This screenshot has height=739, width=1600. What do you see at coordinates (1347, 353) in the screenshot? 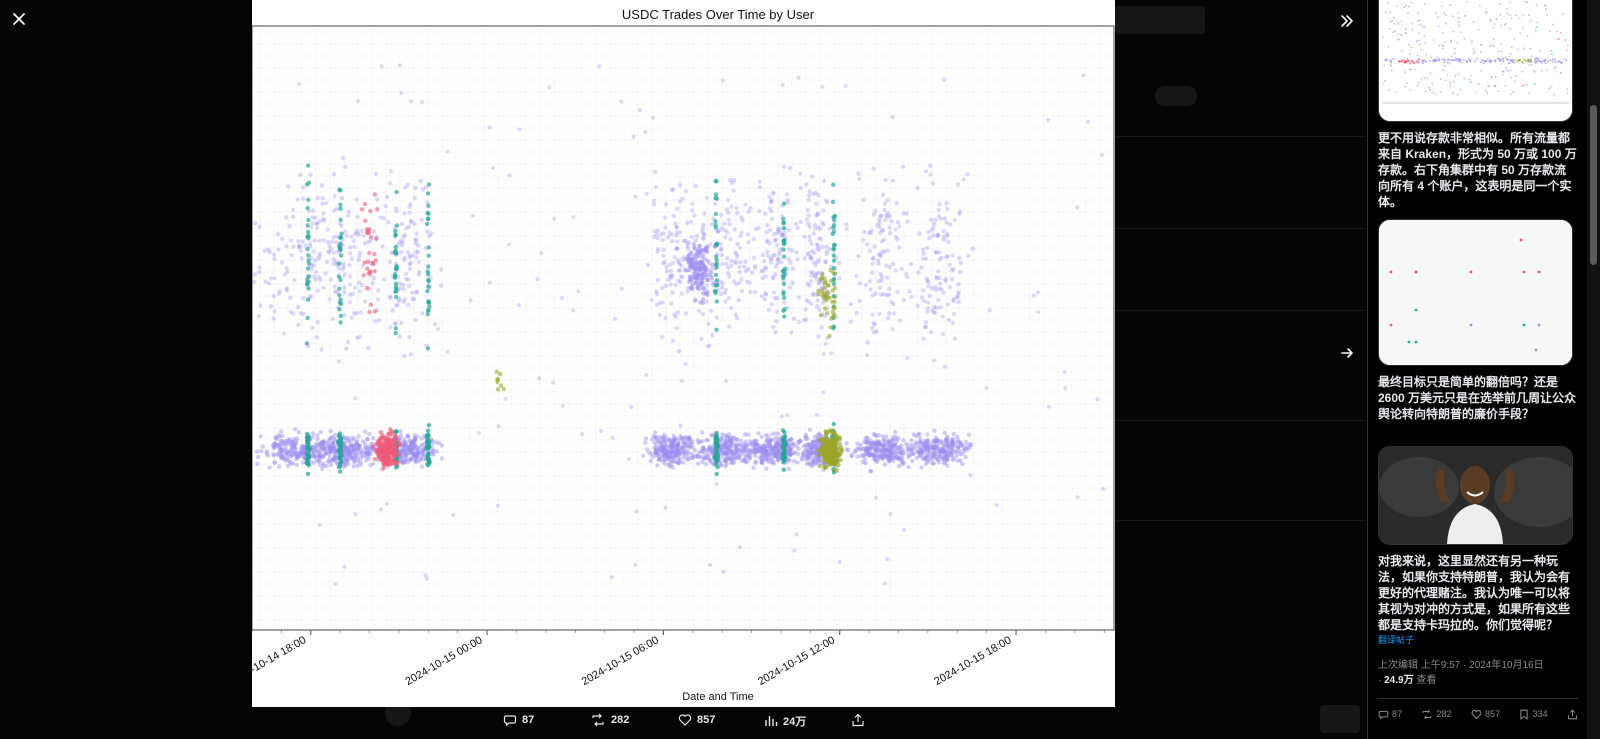
I see `arrow-right-icon` at bounding box center [1347, 353].